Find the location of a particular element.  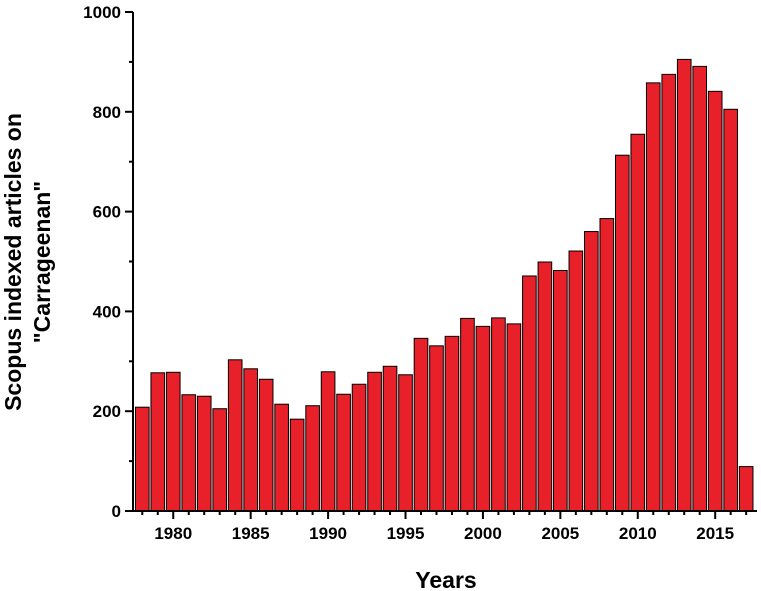

bar-1991 is located at coordinates (343, 452).